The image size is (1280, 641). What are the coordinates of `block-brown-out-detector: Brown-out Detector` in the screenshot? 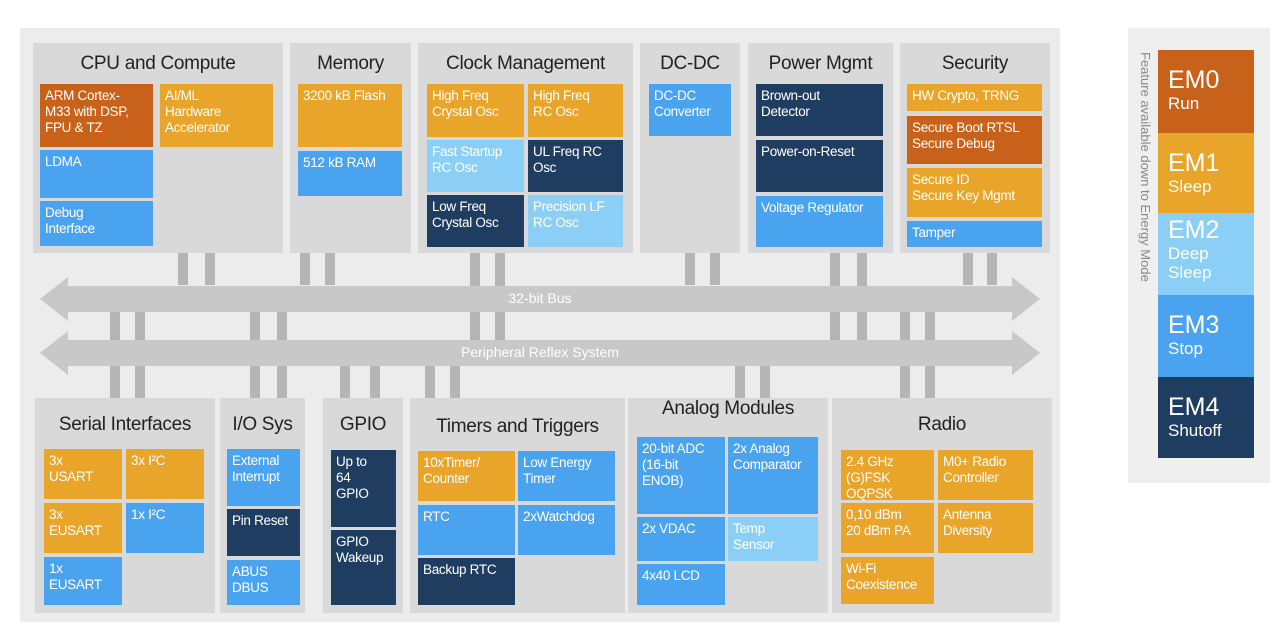 It's located at (819, 110).